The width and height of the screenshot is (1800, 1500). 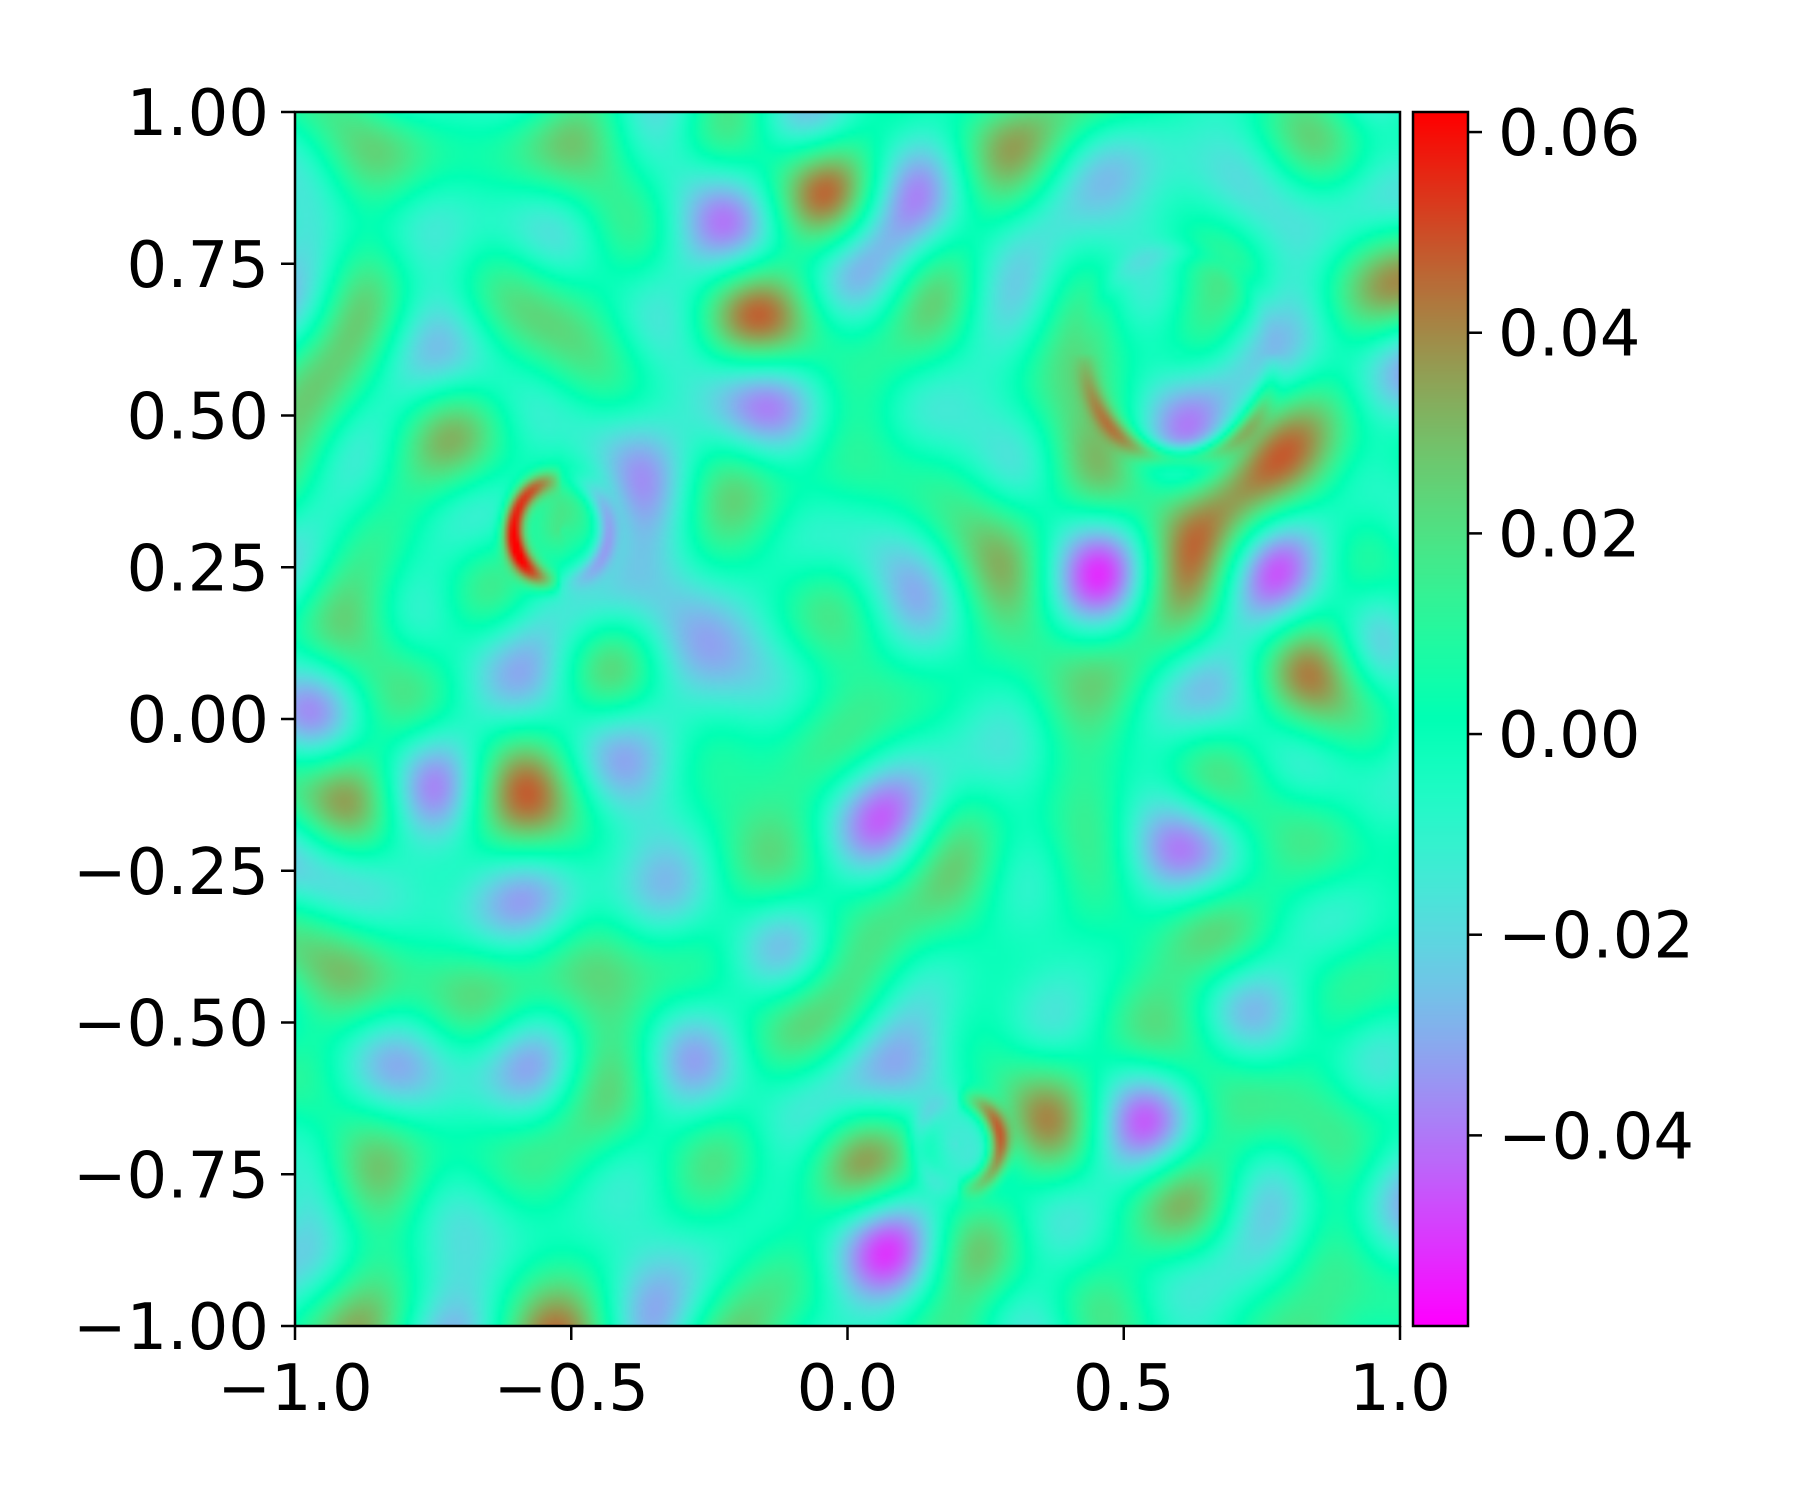 What do you see at coordinates (171, 1176) in the screenshot?
I see `y-tick-label: −0.75` at bounding box center [171, 1176].